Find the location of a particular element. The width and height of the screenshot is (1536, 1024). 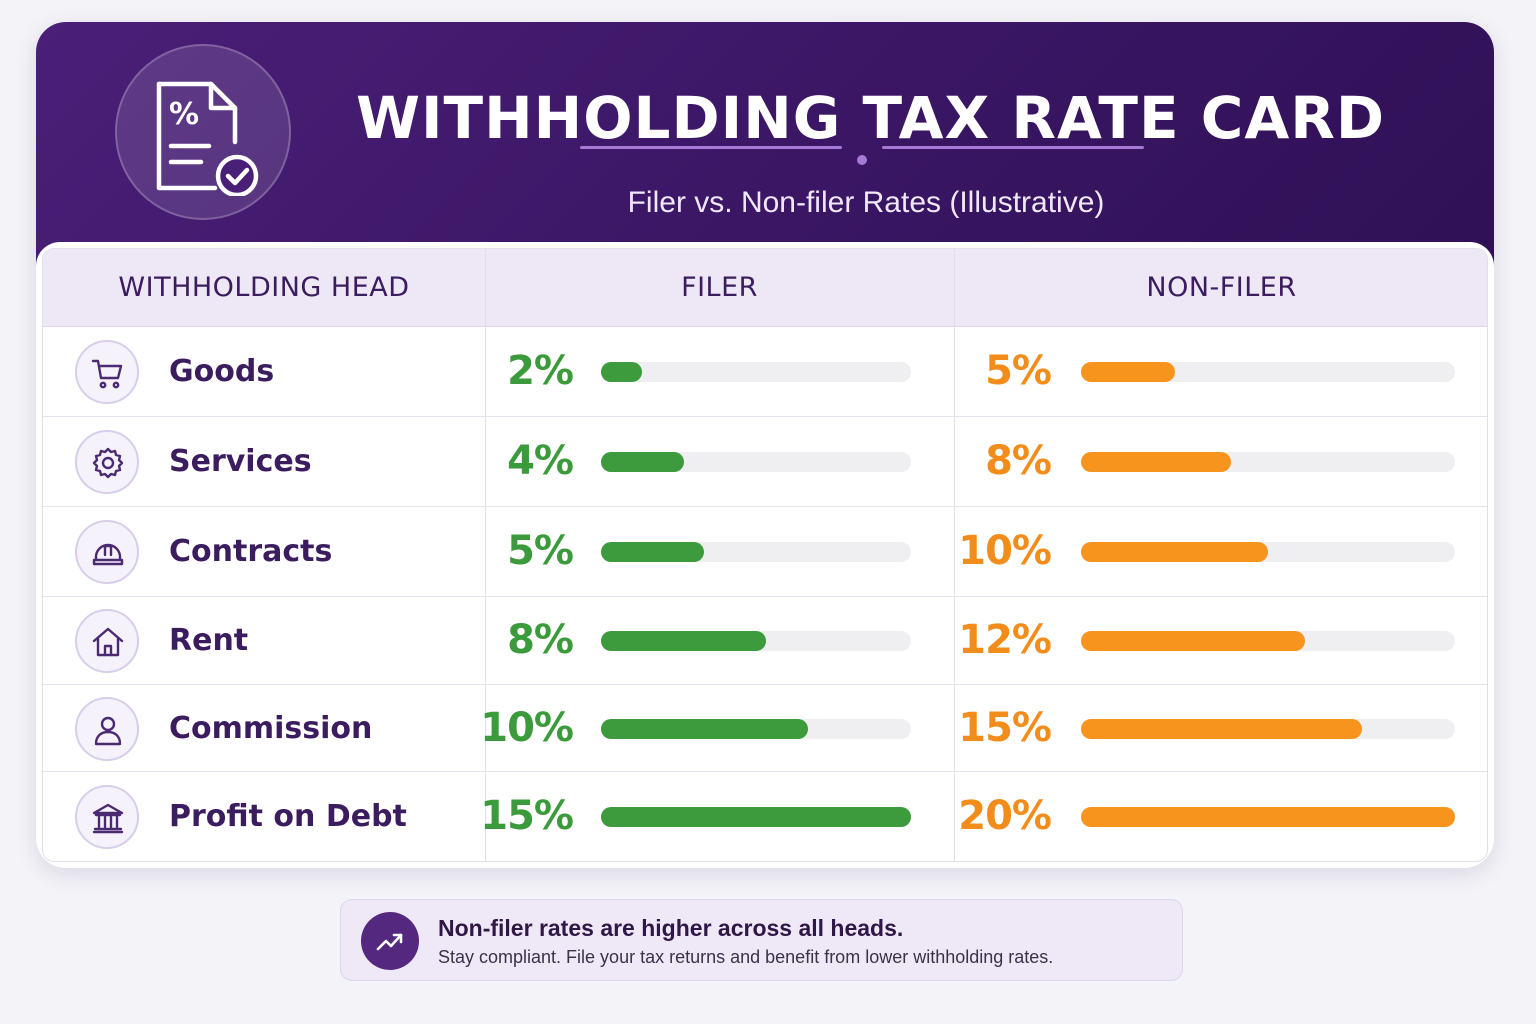

cart-icon is located at coordinates (107, 374).